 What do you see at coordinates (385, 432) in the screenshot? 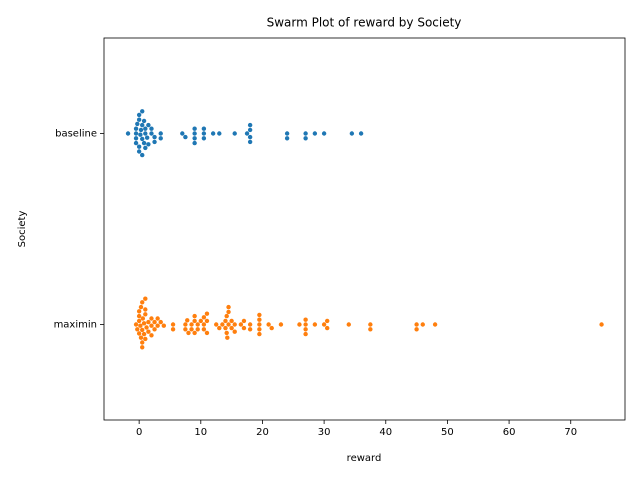
I see `x-tick-label: 40` at bounding box center [385, 432].